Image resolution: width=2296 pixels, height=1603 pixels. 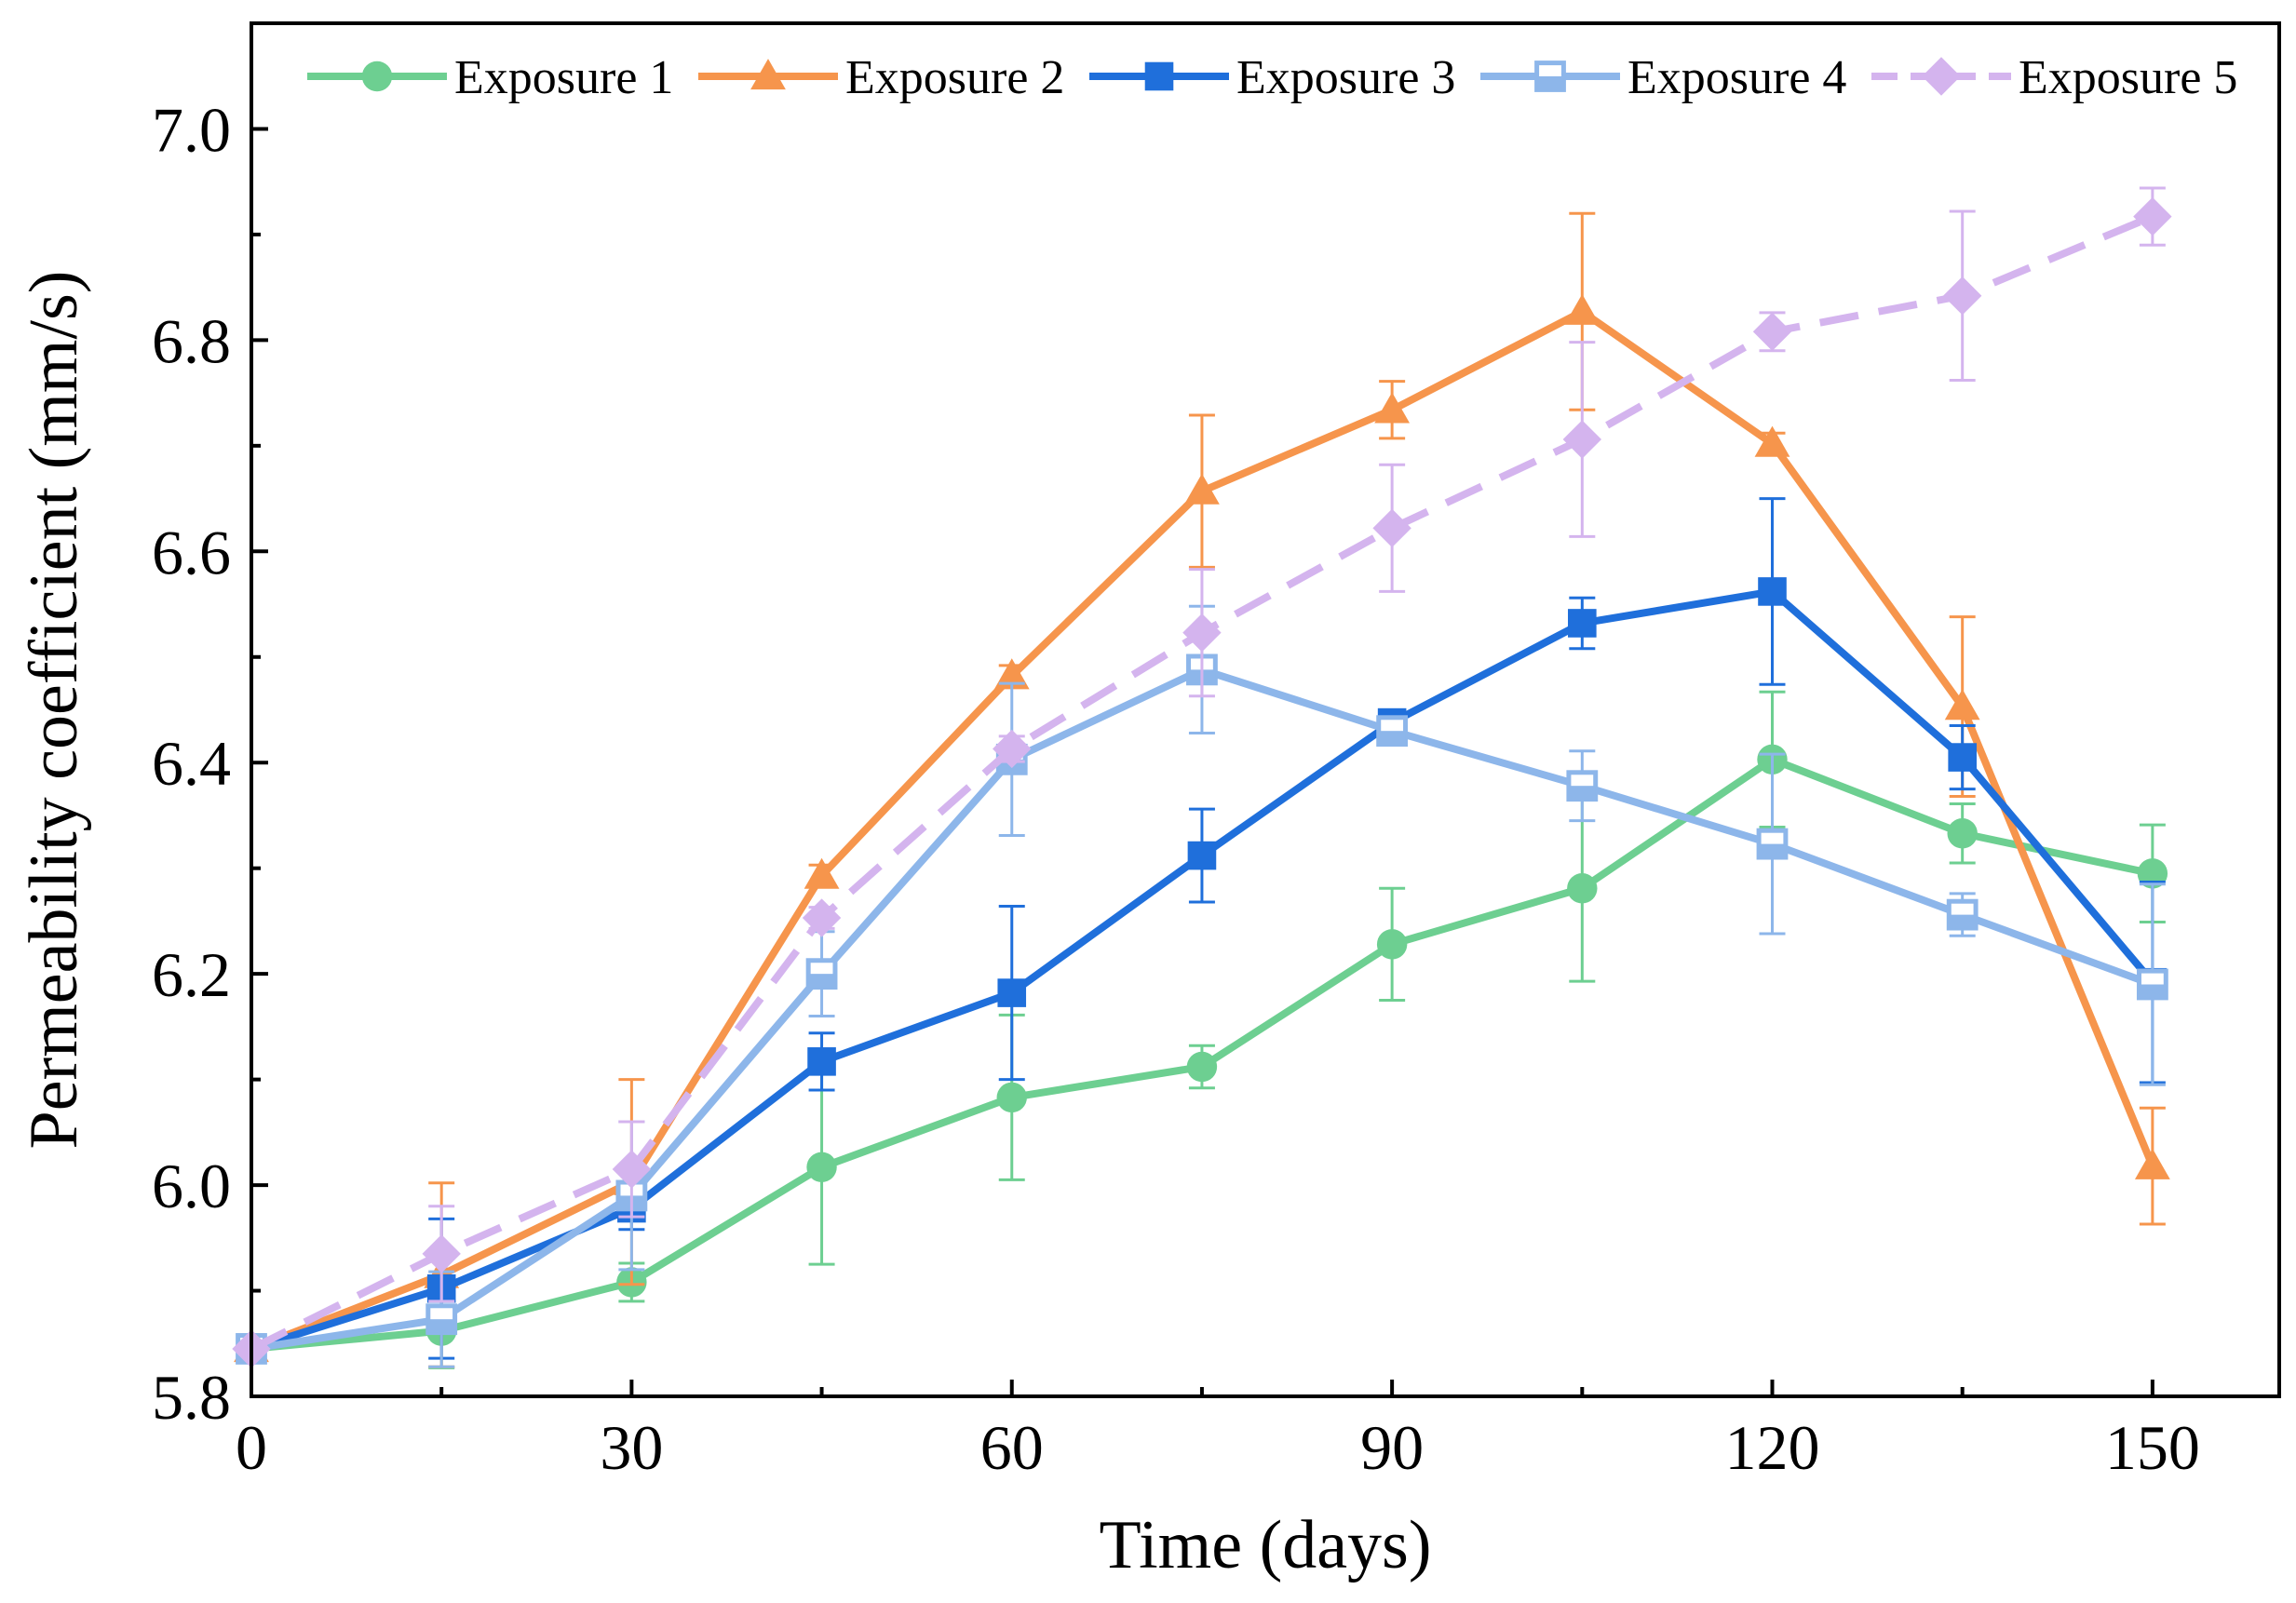 I want to click on legend-label: Exposure 2, so click(x=954, y=78).